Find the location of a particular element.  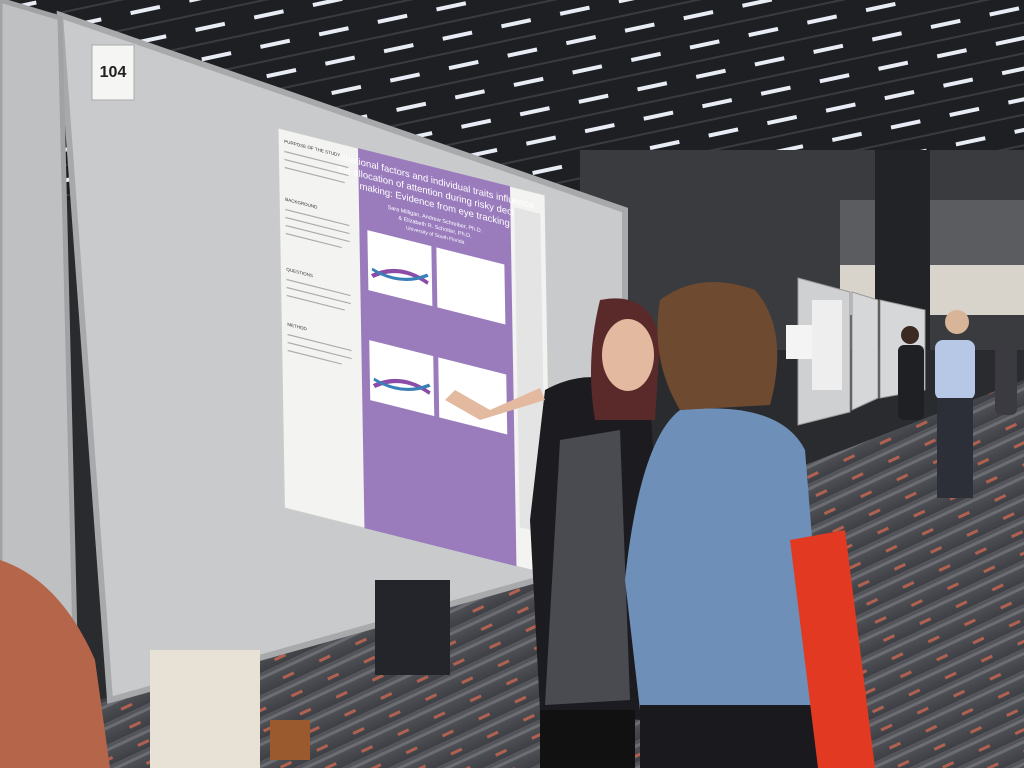

distant-poster is located at coordinates (827, 345).